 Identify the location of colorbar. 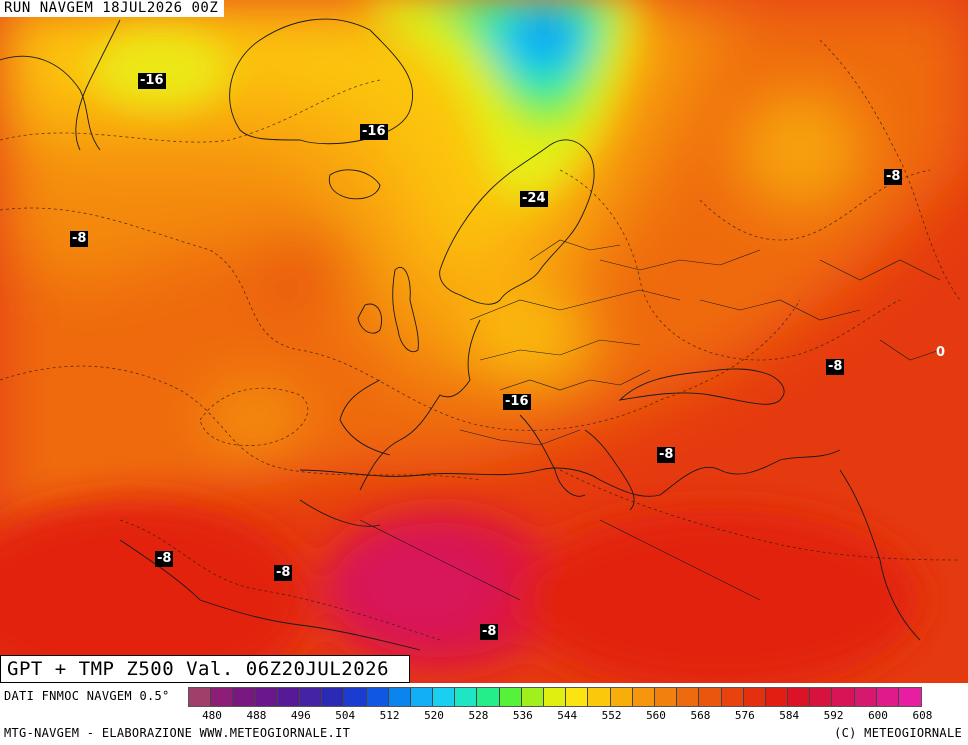
(555, 697).